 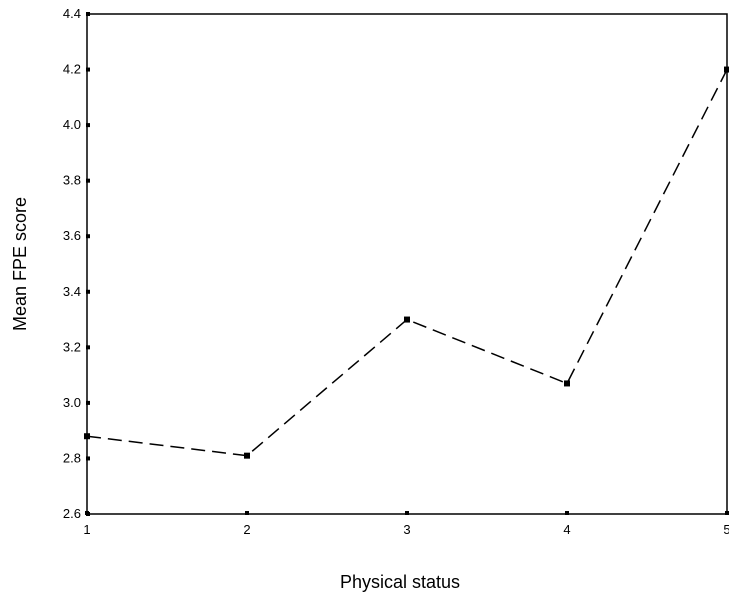 What do you see at coordinates (72, 13) in the screenshot?
I see `y-tick-label: 4.4` at bounding box center [72, 13].